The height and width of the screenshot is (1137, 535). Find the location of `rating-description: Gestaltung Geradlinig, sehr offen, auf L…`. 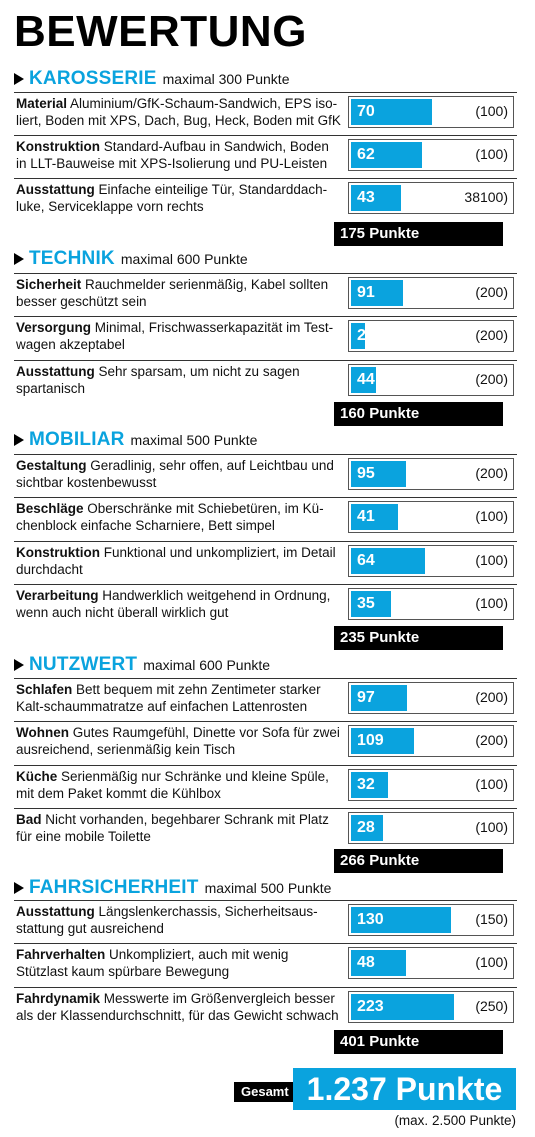

rating-description: Gestaltung Geradlinig, sehr offen, auf L… is located at coordinates (179, 474).